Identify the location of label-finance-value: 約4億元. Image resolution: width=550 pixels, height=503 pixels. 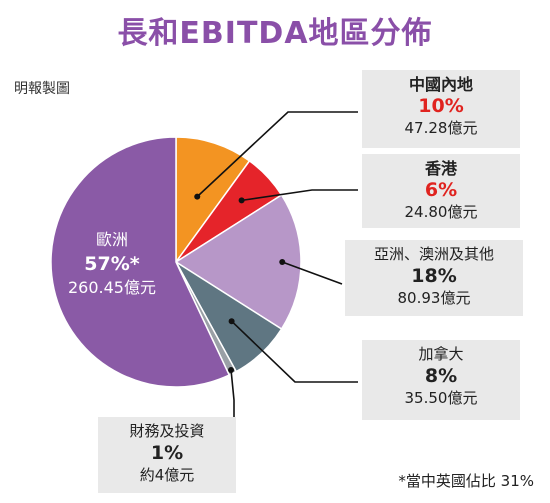
(167, 475).